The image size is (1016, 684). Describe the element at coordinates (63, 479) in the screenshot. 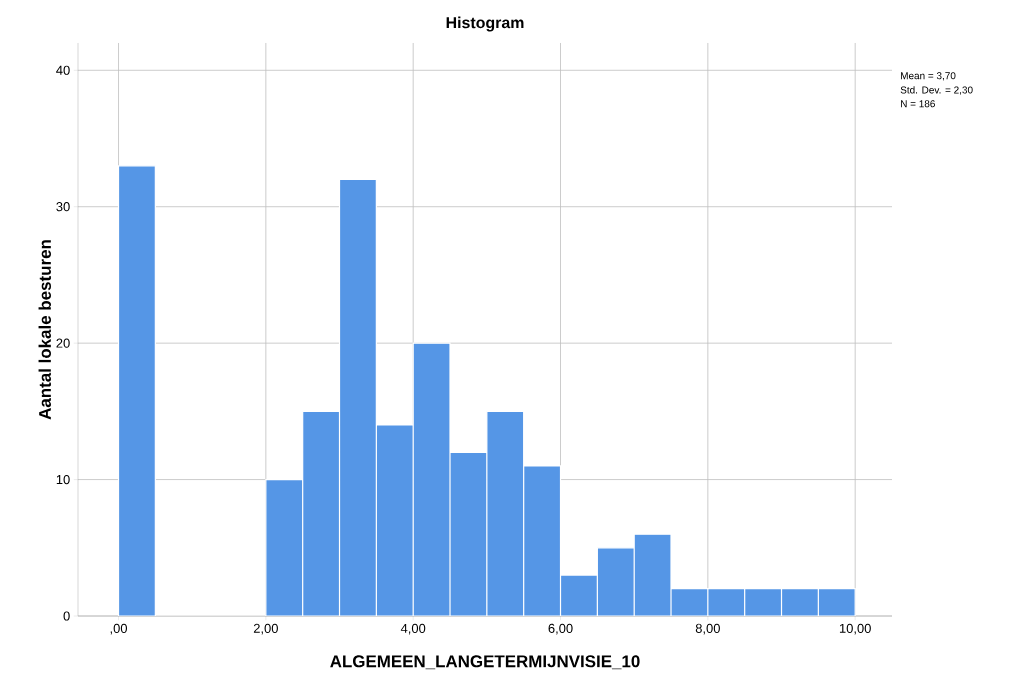

I see `y-tick-label: 10` at that location.